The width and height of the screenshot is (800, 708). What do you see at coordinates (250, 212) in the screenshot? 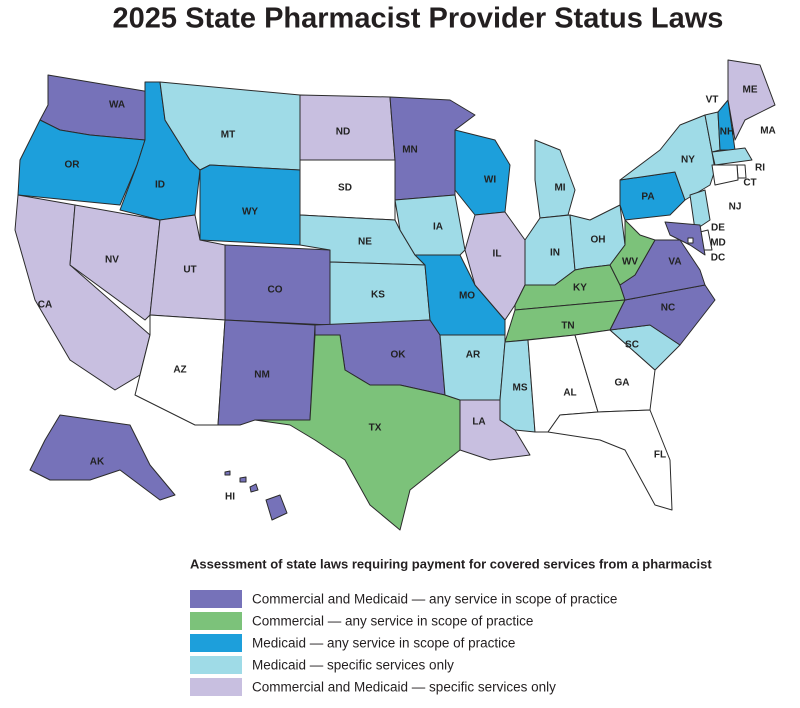
I see `state-label: WY` at bounding box center [250, 212].